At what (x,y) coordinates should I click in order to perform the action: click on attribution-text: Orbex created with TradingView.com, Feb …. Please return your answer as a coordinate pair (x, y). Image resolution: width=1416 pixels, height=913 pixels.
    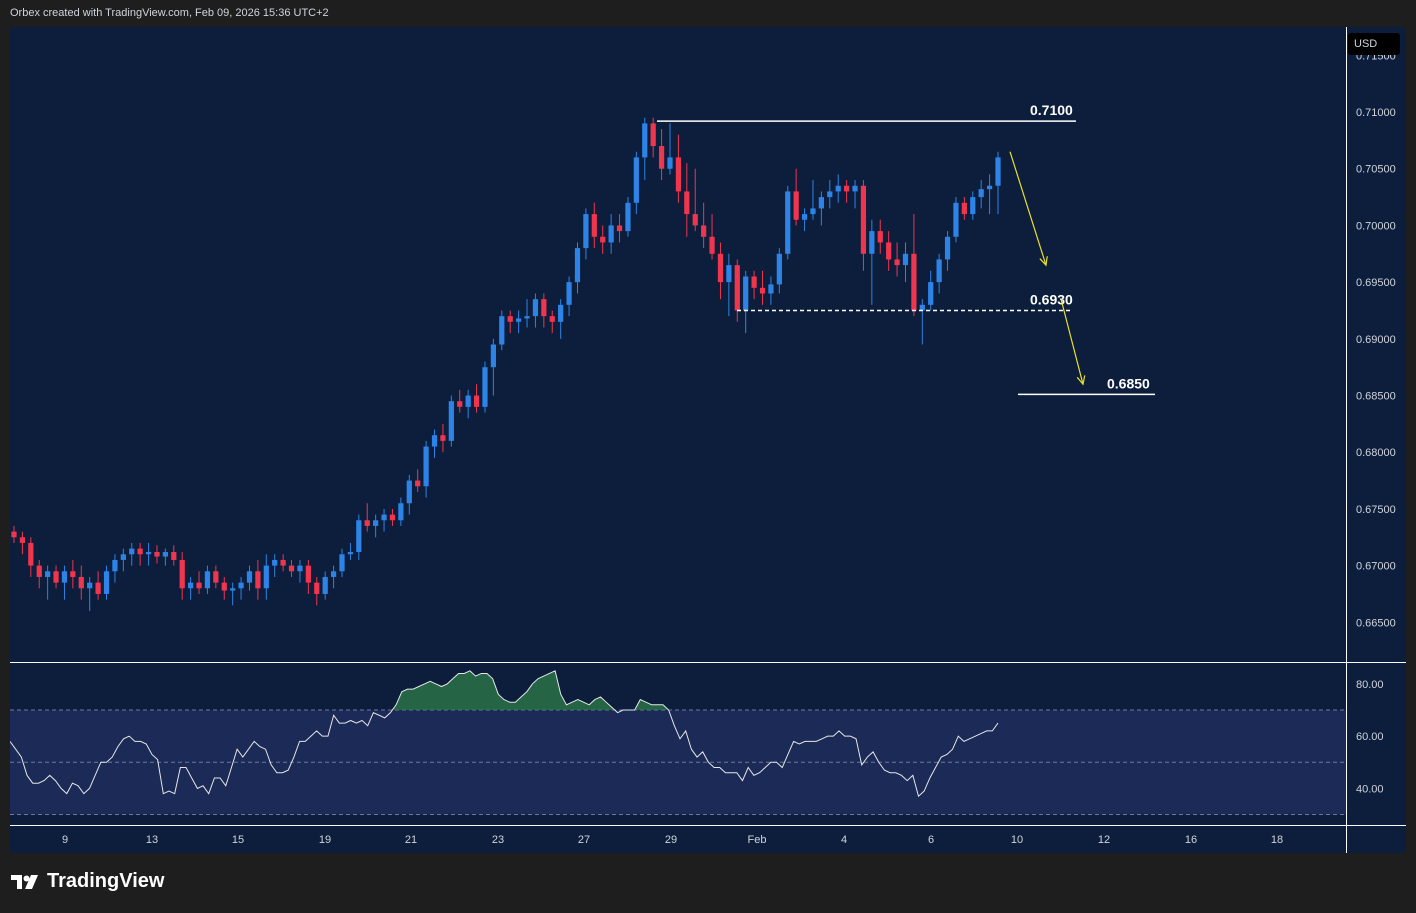
    Looking at the image, I should click on (169, 13).